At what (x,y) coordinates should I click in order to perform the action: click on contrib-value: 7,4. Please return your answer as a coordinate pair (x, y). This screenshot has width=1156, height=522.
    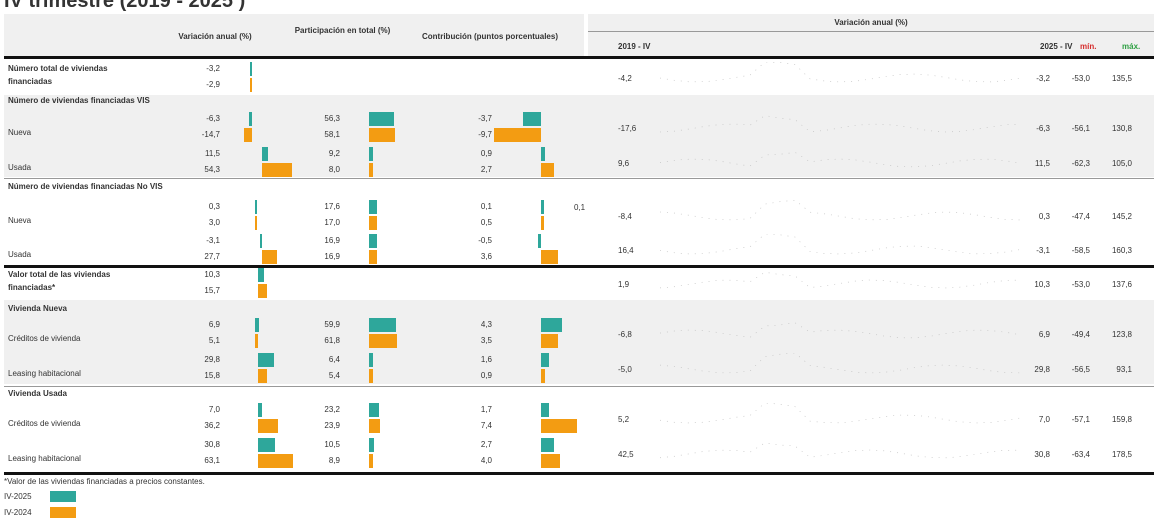
    Looking at the image, I should click on (486, 425).